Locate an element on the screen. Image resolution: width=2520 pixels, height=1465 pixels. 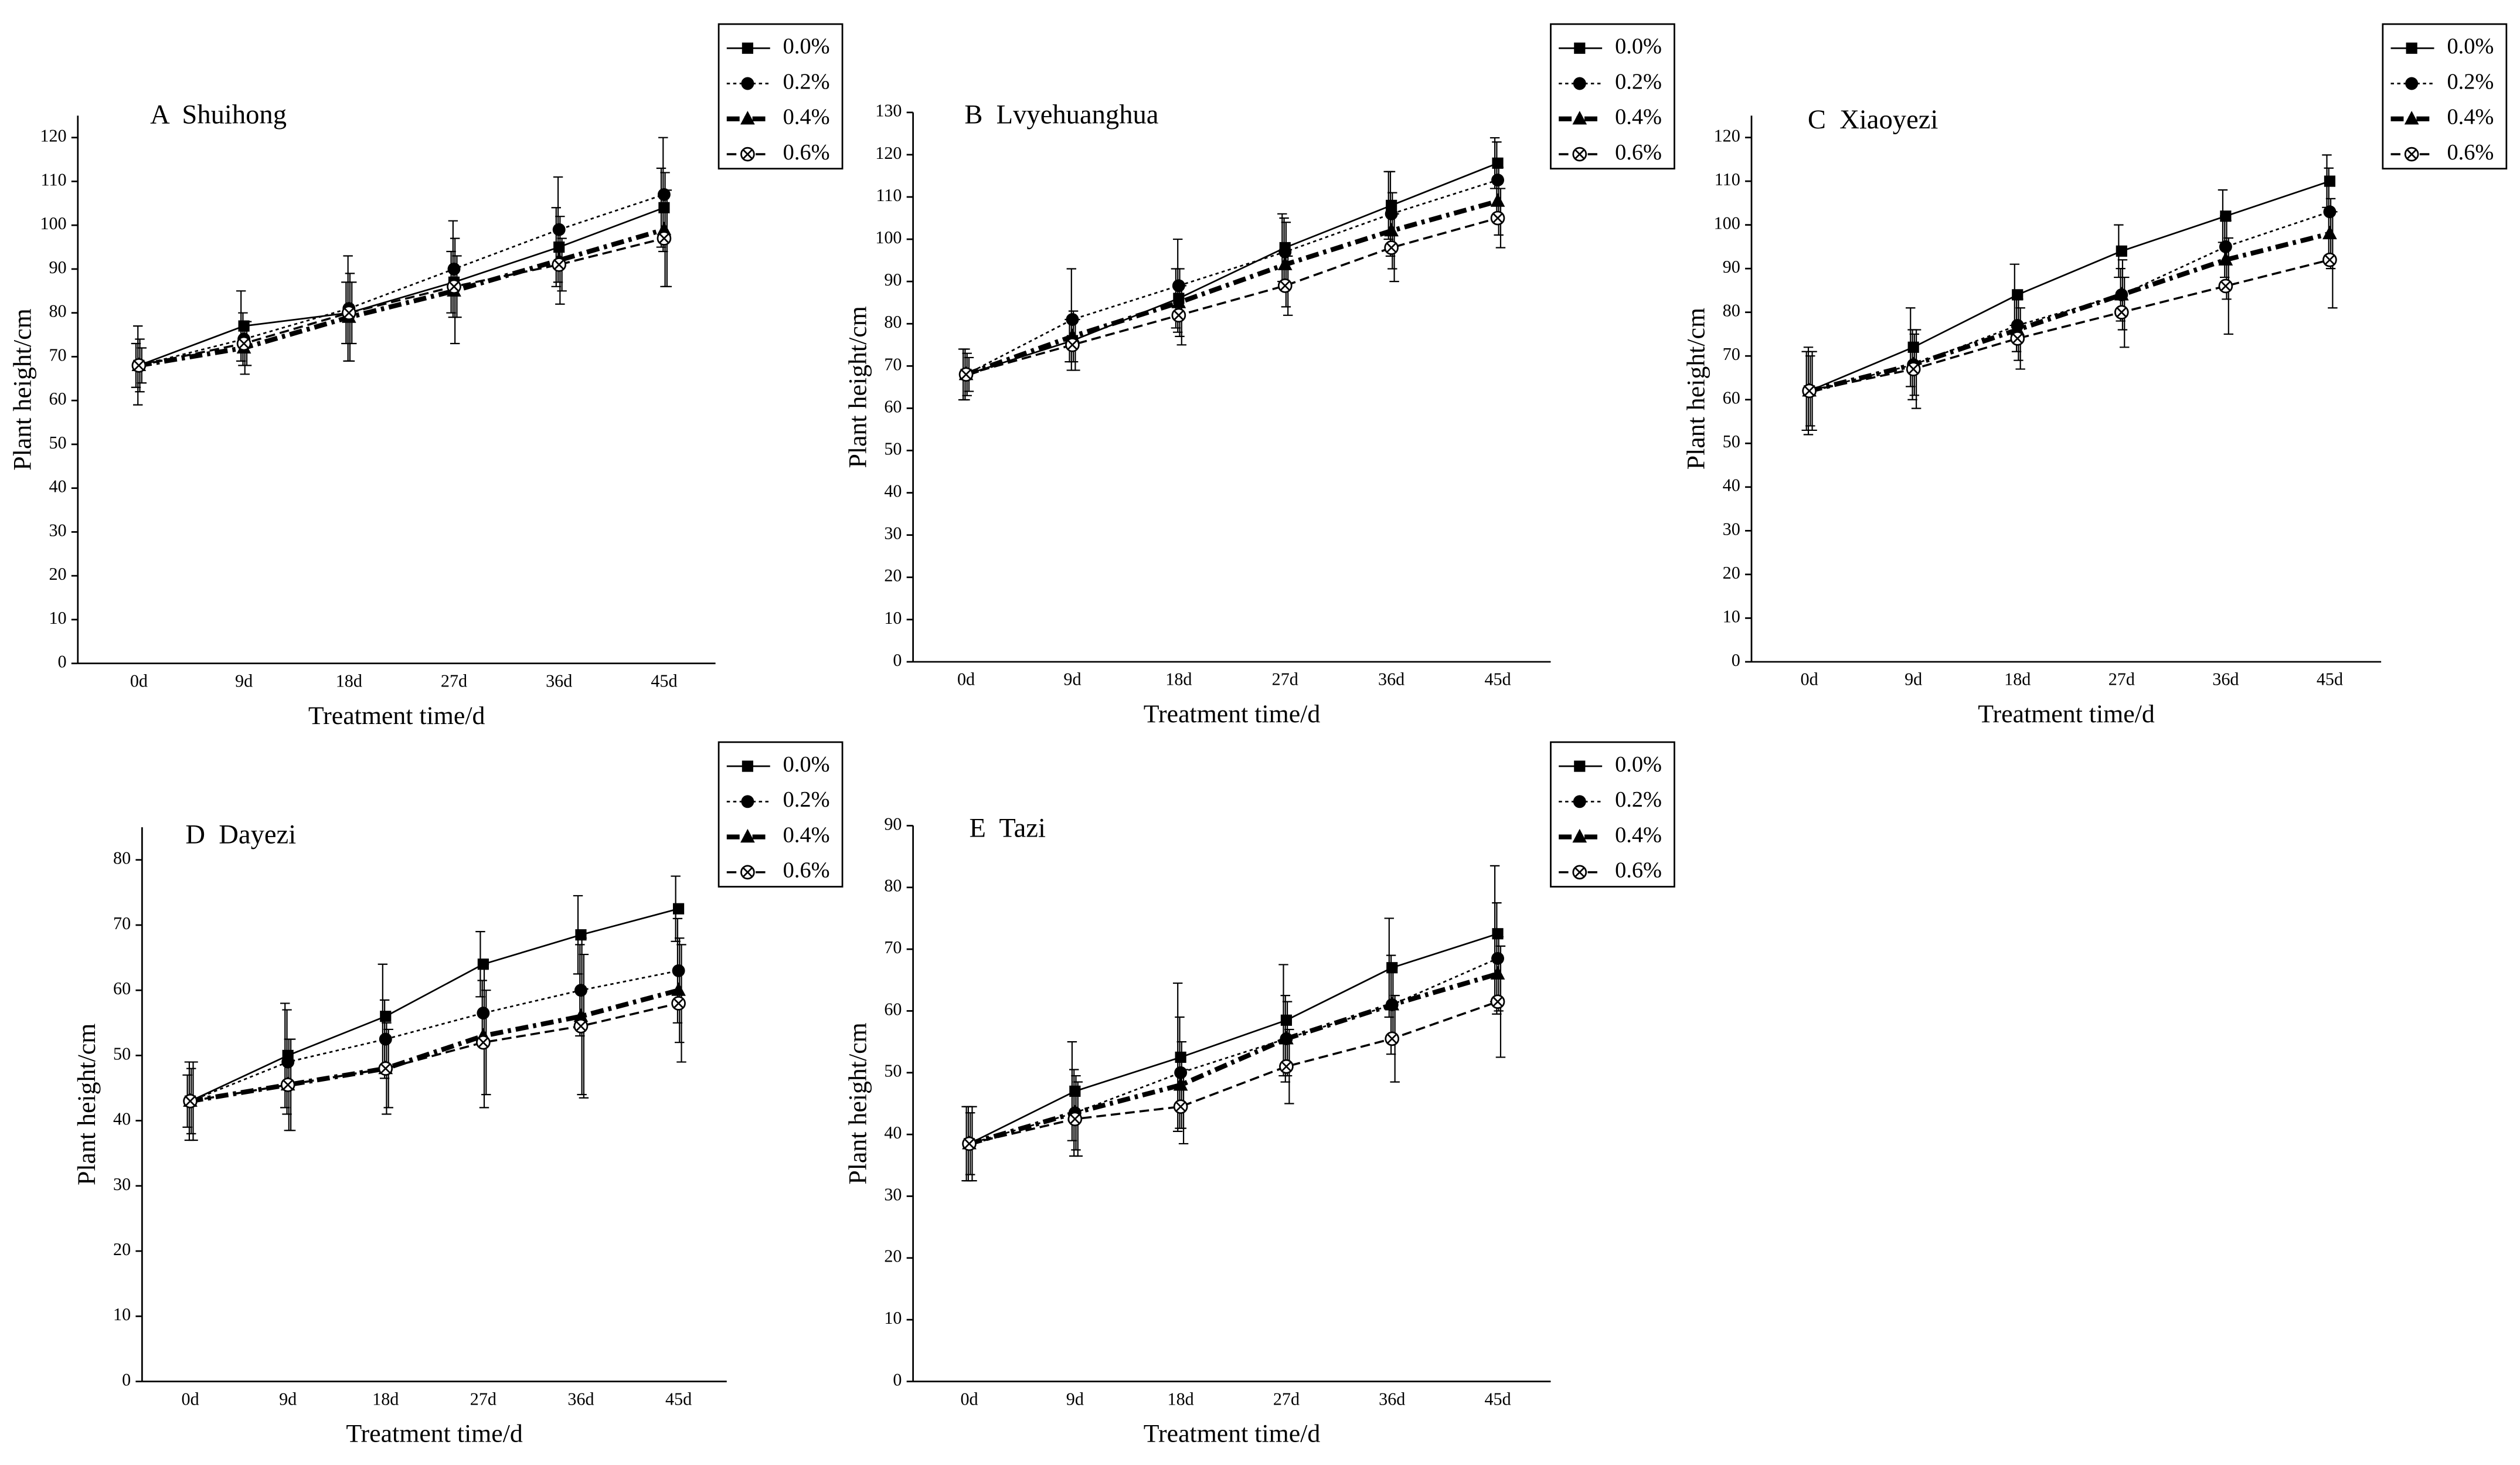
y-tick-label: 40 is located at coordinates (57, 487).